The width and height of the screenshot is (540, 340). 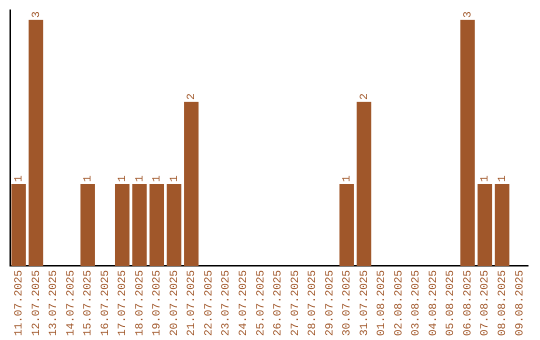 I want to click on x-tick-label: 25.07.2025, so click(x=261, y=303).